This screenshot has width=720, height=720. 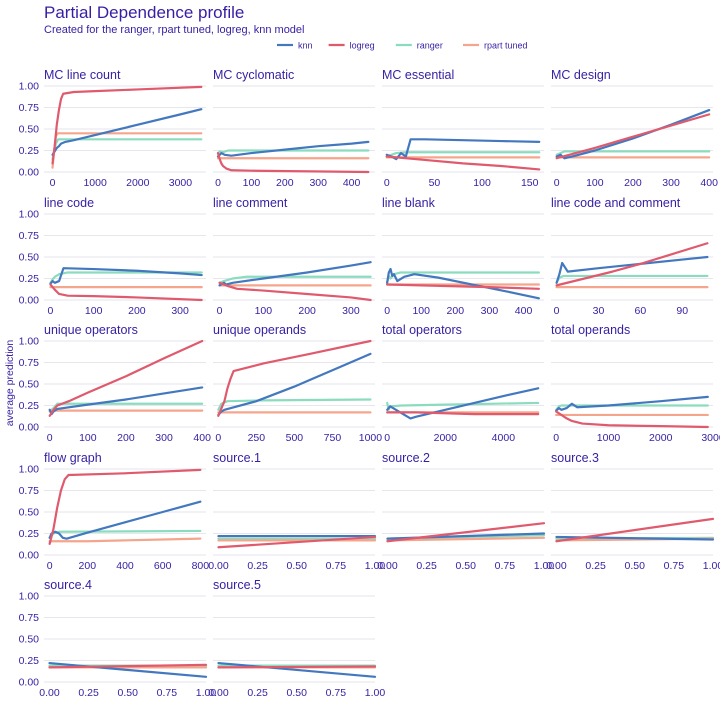 What do you see at coordinates (218, 183) in the screenshot?
I see `panel-2-x-tick-label: 0` at bounding box center [218, 183].